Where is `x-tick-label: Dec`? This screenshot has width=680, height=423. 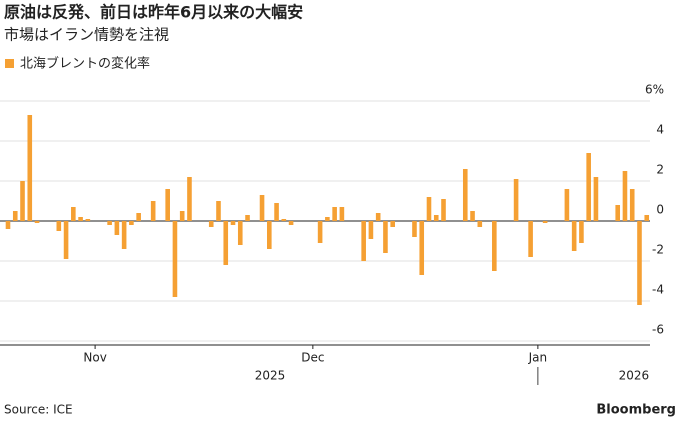 x-tick-label: Dec is located at coordinates (312, 358).